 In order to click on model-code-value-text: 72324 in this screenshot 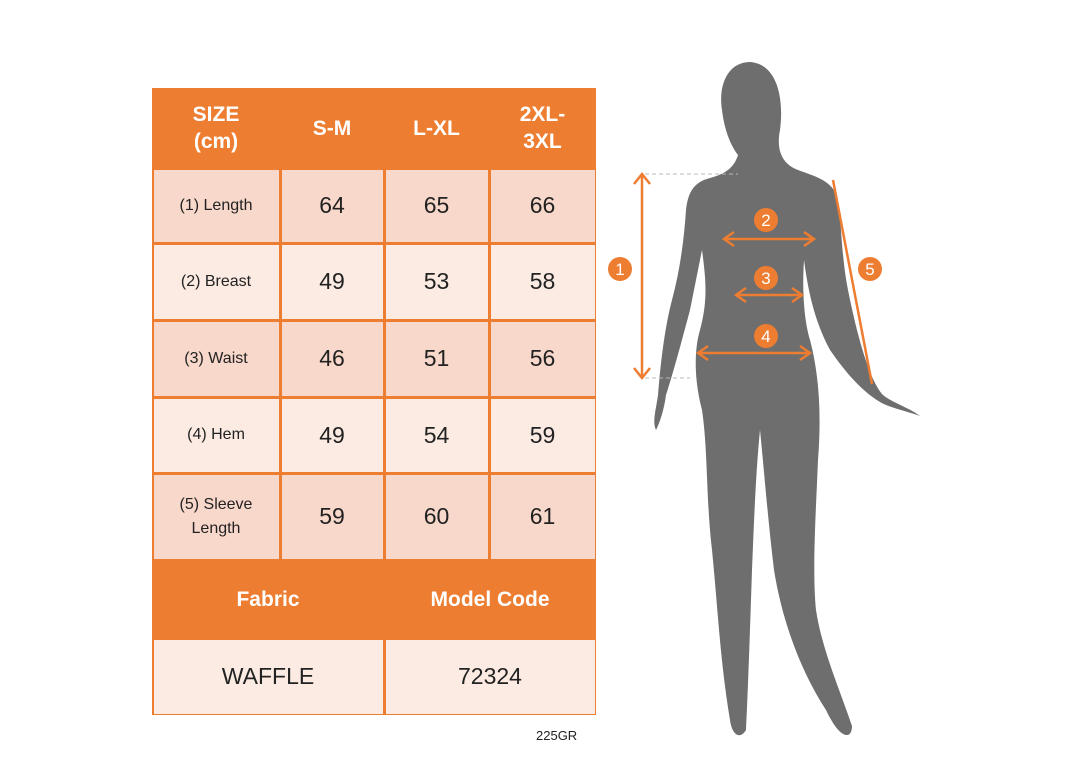, I will do `click(490, 676)`.